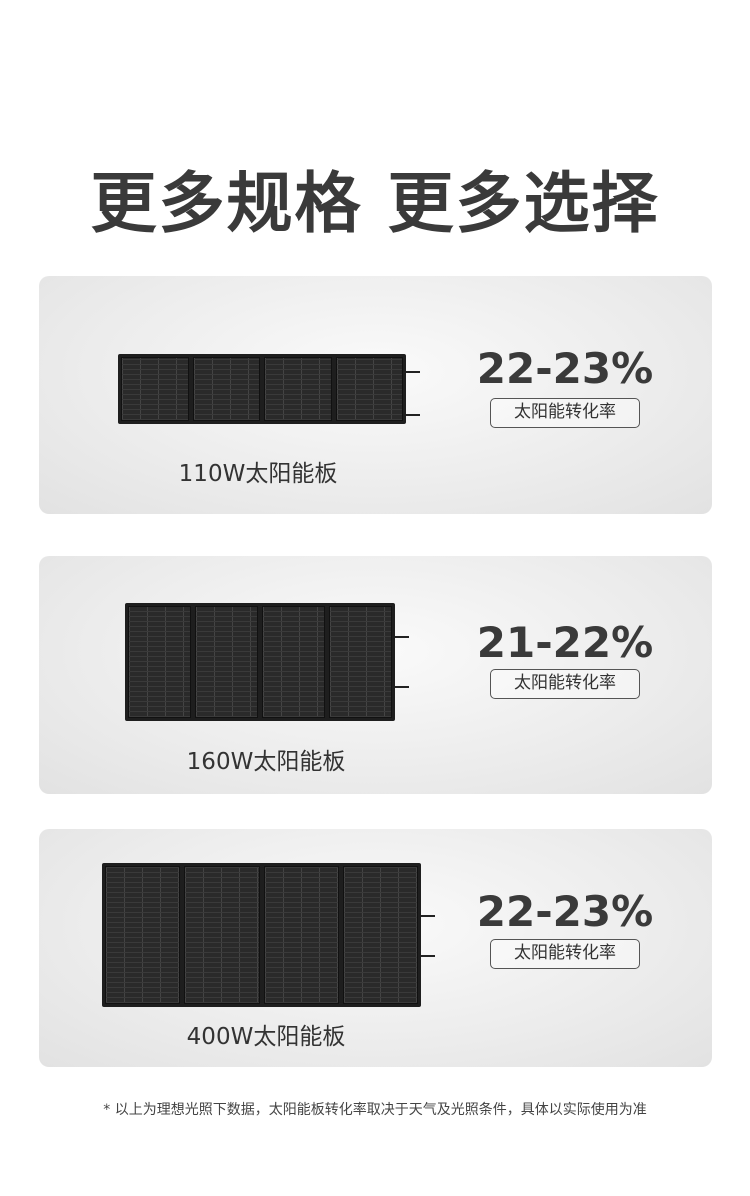  I want to click on solar-panel-110w-image, so click(262, 389).